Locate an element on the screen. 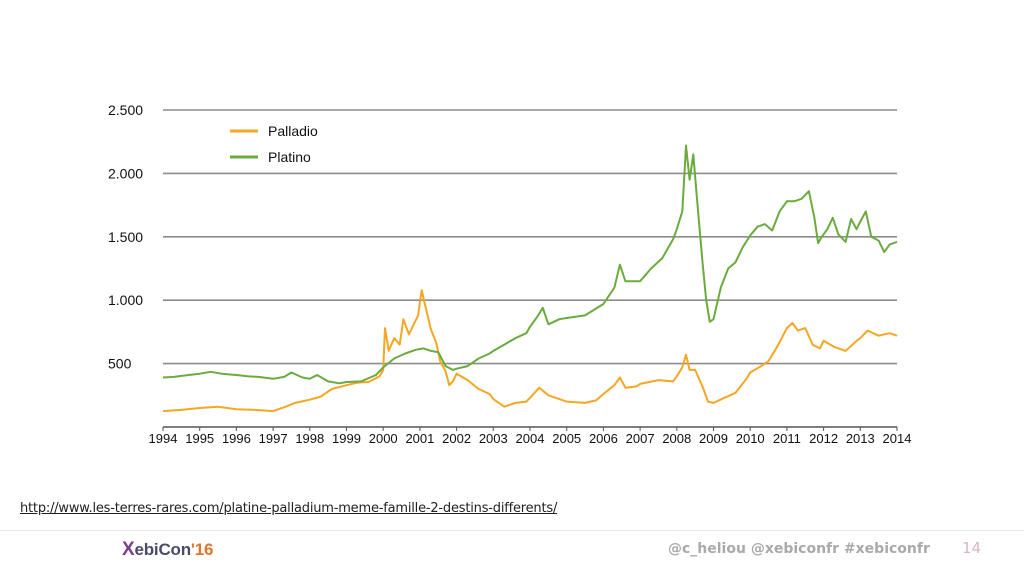 The image size is (1024, 576). x-tick-label: 1995 is located at coordinates (199, 438).